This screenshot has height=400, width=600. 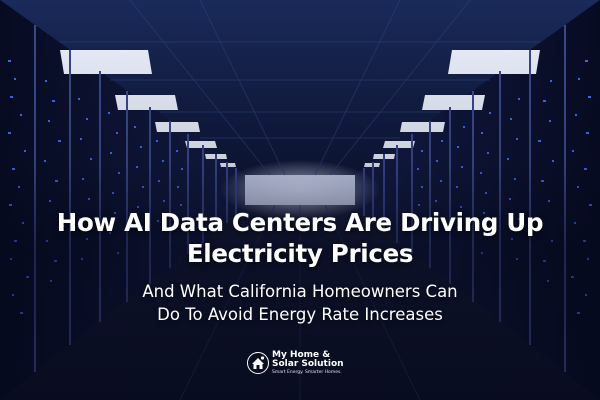 What do you see at coordinates (300, 253) in the screenshot?
I see `headline-line-2: Electricity Prices` at bounding box center [300, 253].